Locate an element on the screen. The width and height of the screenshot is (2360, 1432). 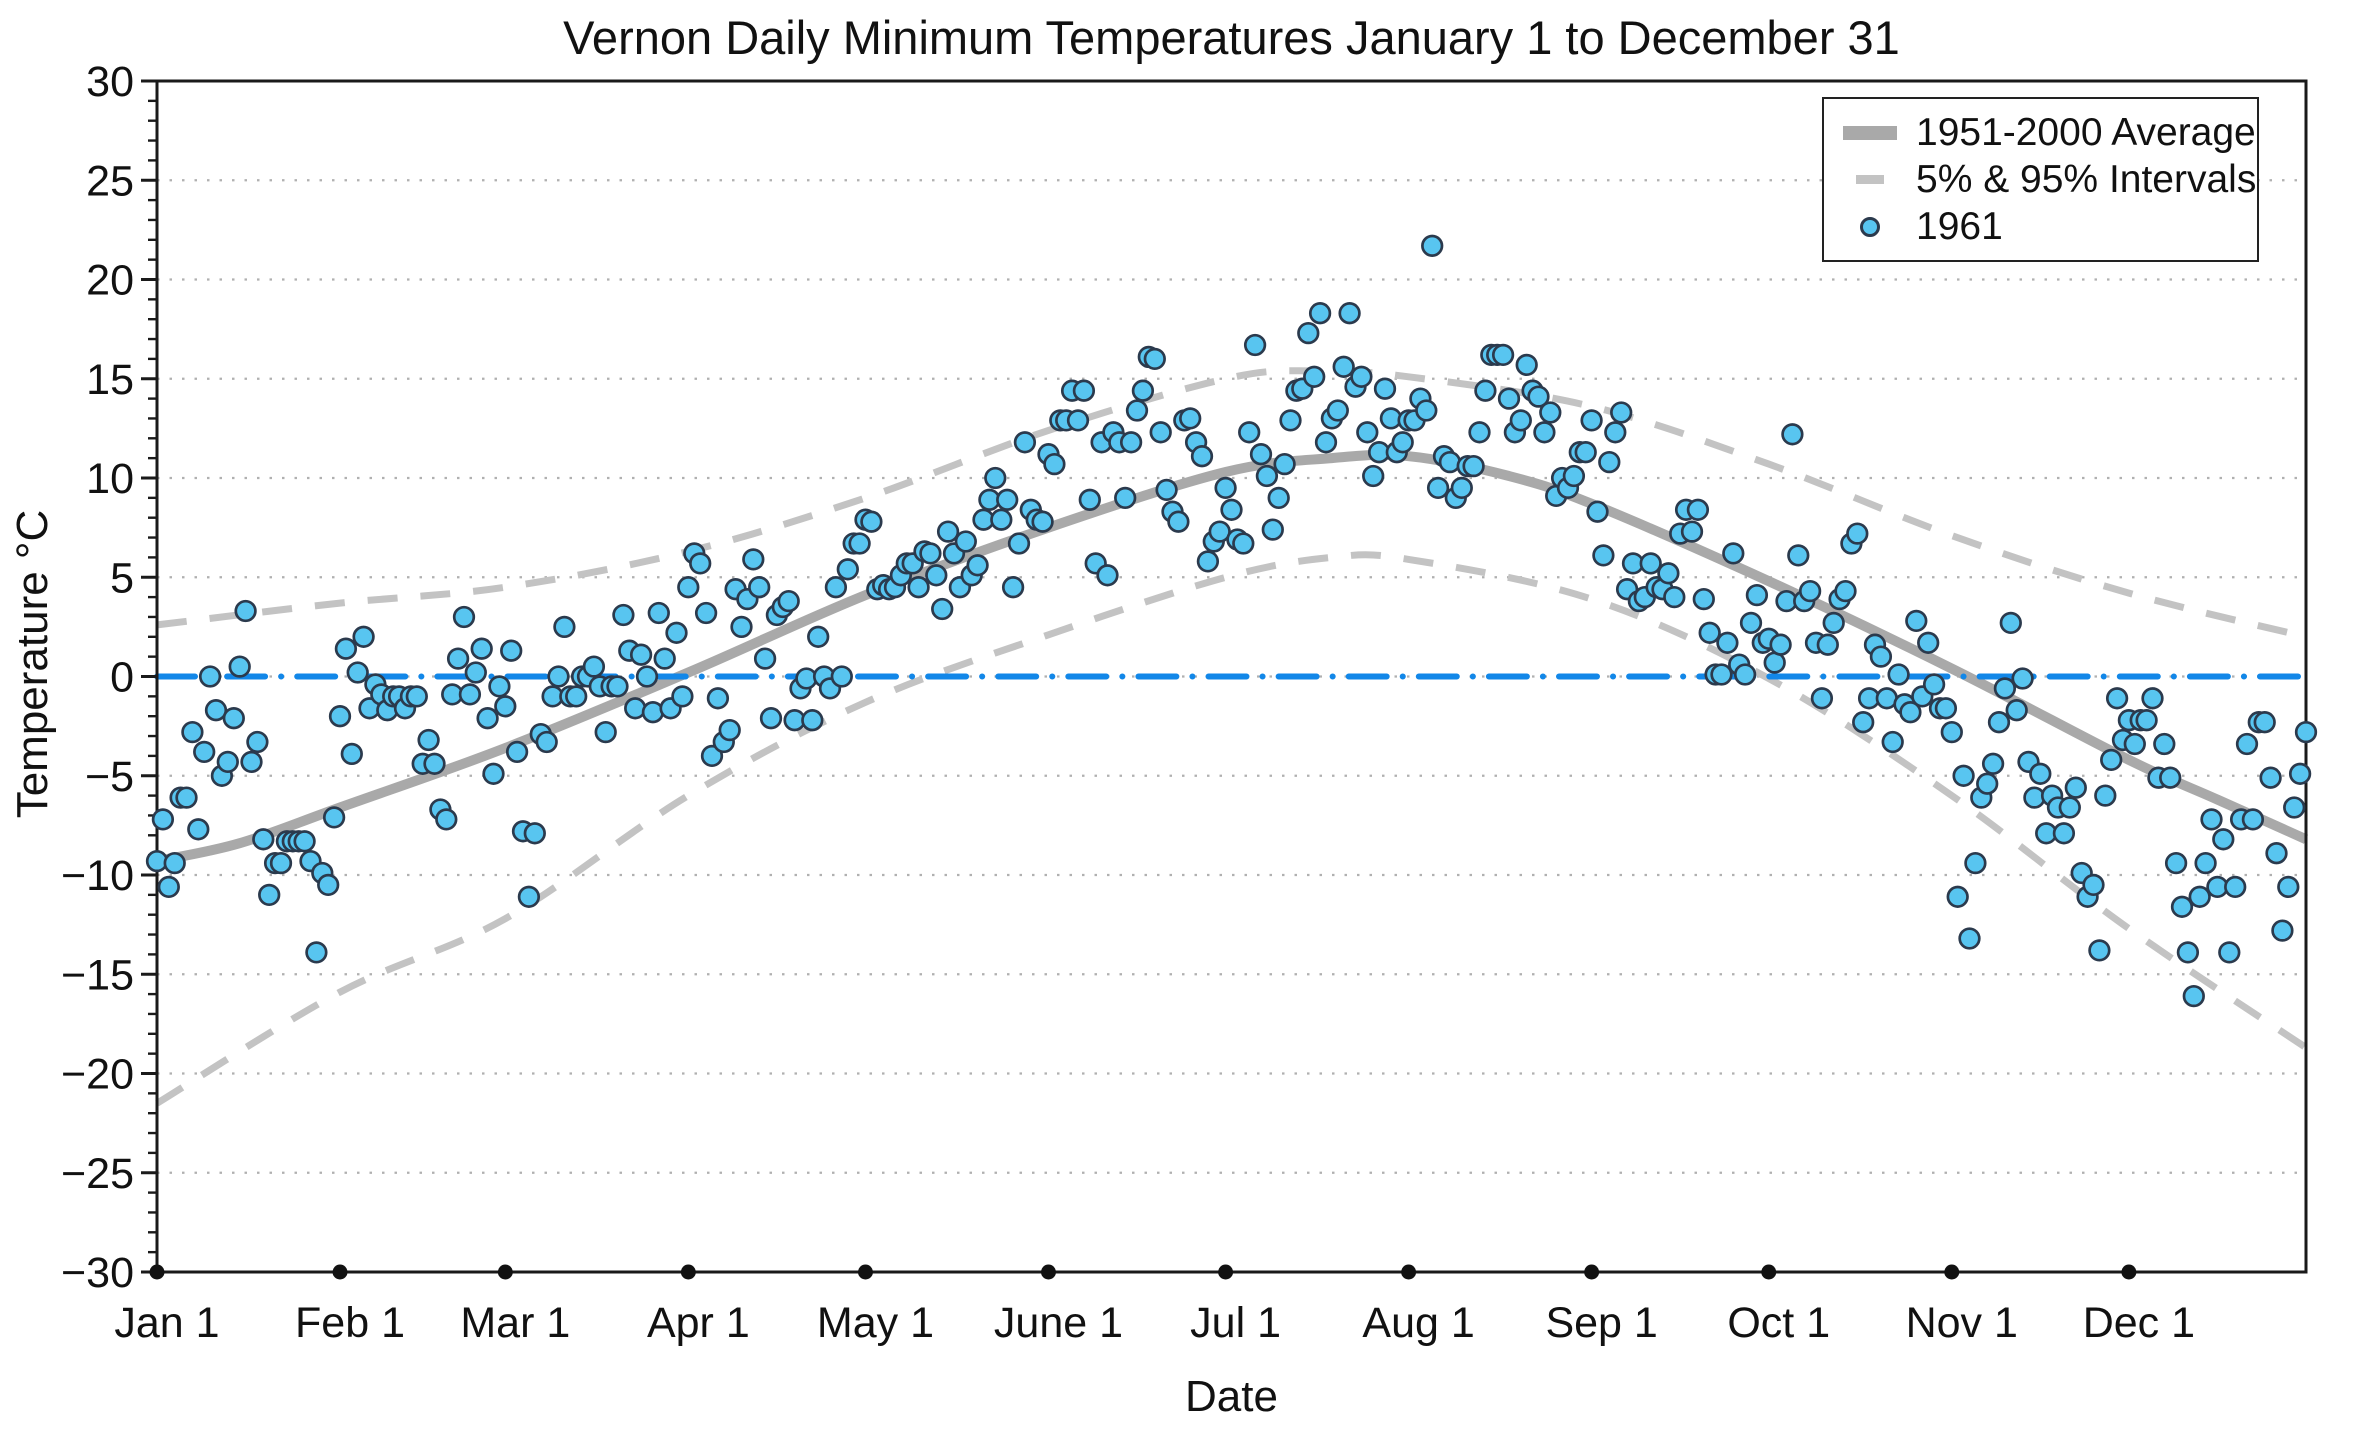
x-tick-label: Mar 1 is located at coordinates (515, 1323).